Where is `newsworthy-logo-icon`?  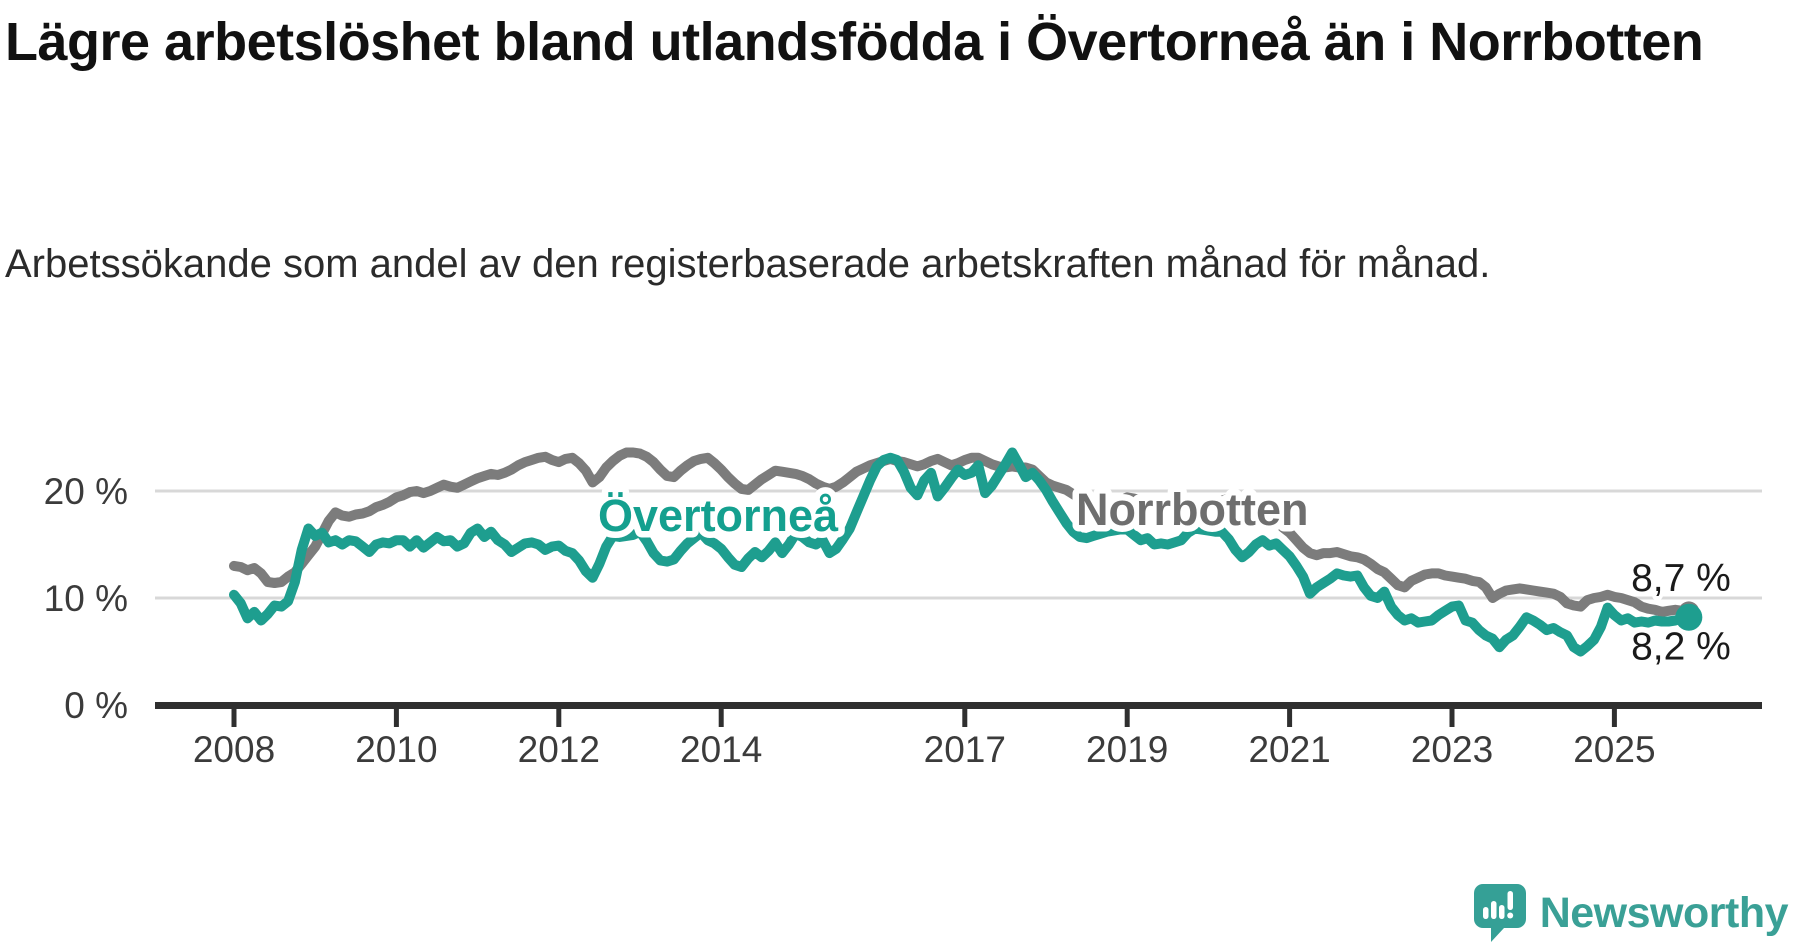
newsworthy-logo-icon is located at coordinates (1499, 913).